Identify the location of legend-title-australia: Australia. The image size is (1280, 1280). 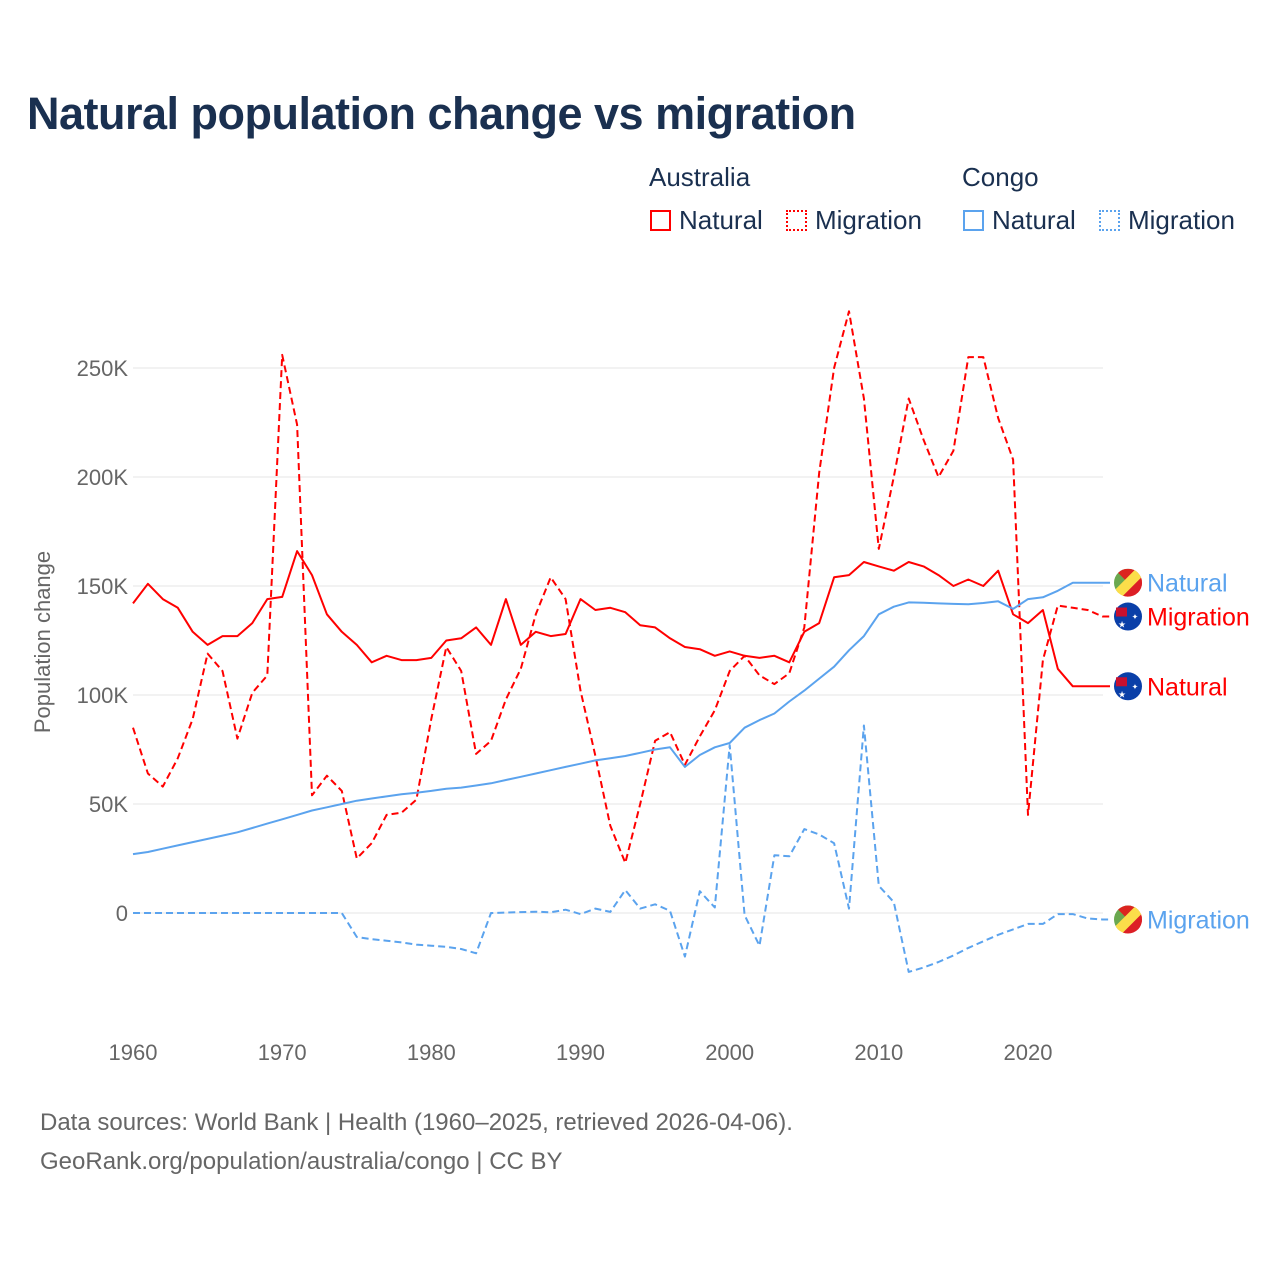
(700, 177).